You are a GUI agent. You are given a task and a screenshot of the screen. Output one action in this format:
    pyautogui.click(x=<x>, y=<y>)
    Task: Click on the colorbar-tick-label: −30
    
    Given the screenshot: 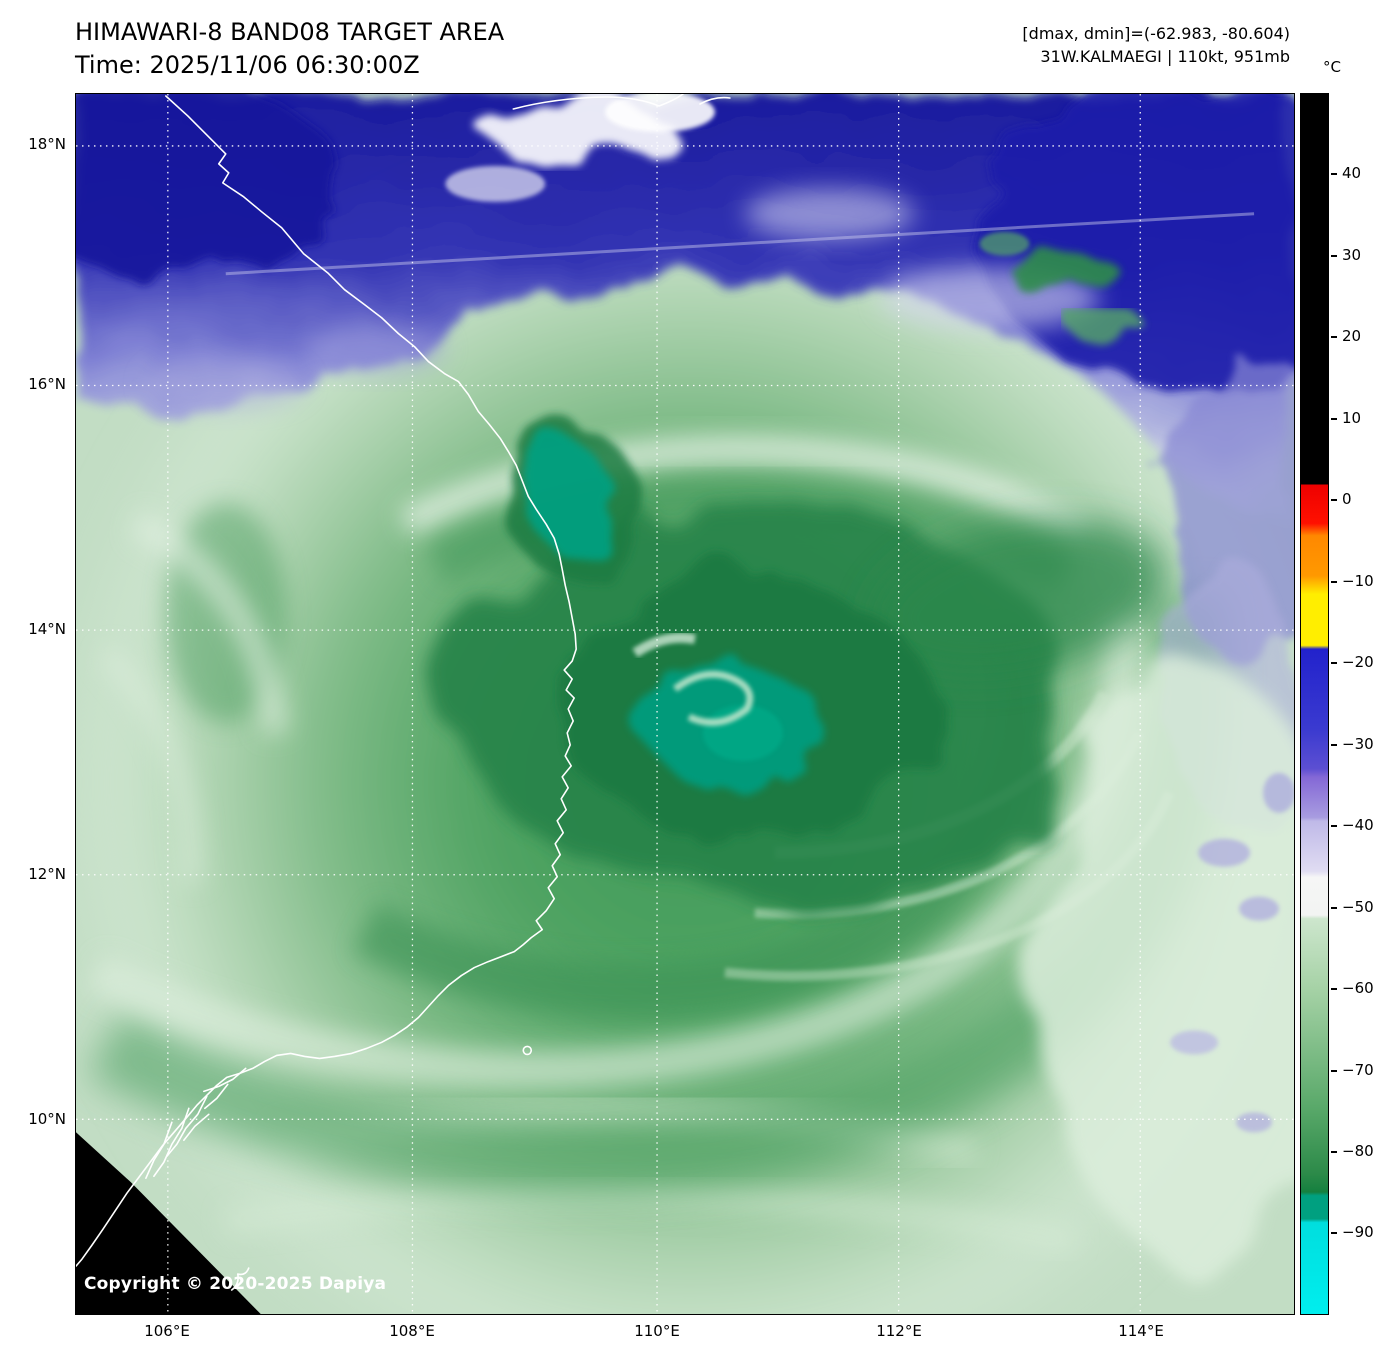 What is the action you would take?
    pyautogui.click(x=1358, y=744)
    